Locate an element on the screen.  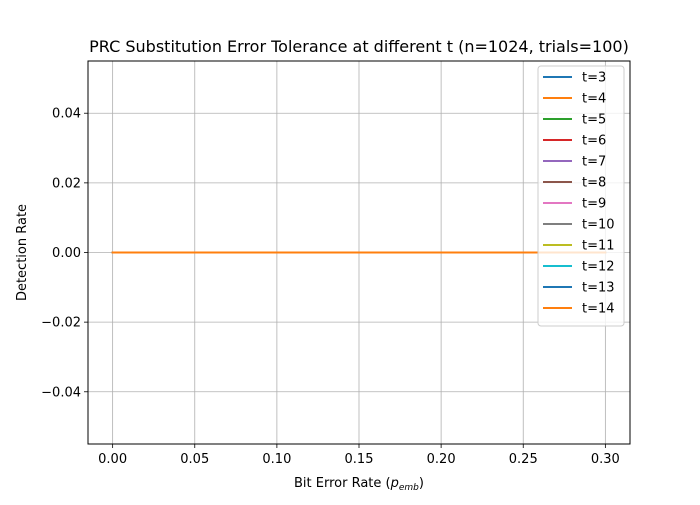
x-tick-label: 0.15 is located at coordinates (359, 459).